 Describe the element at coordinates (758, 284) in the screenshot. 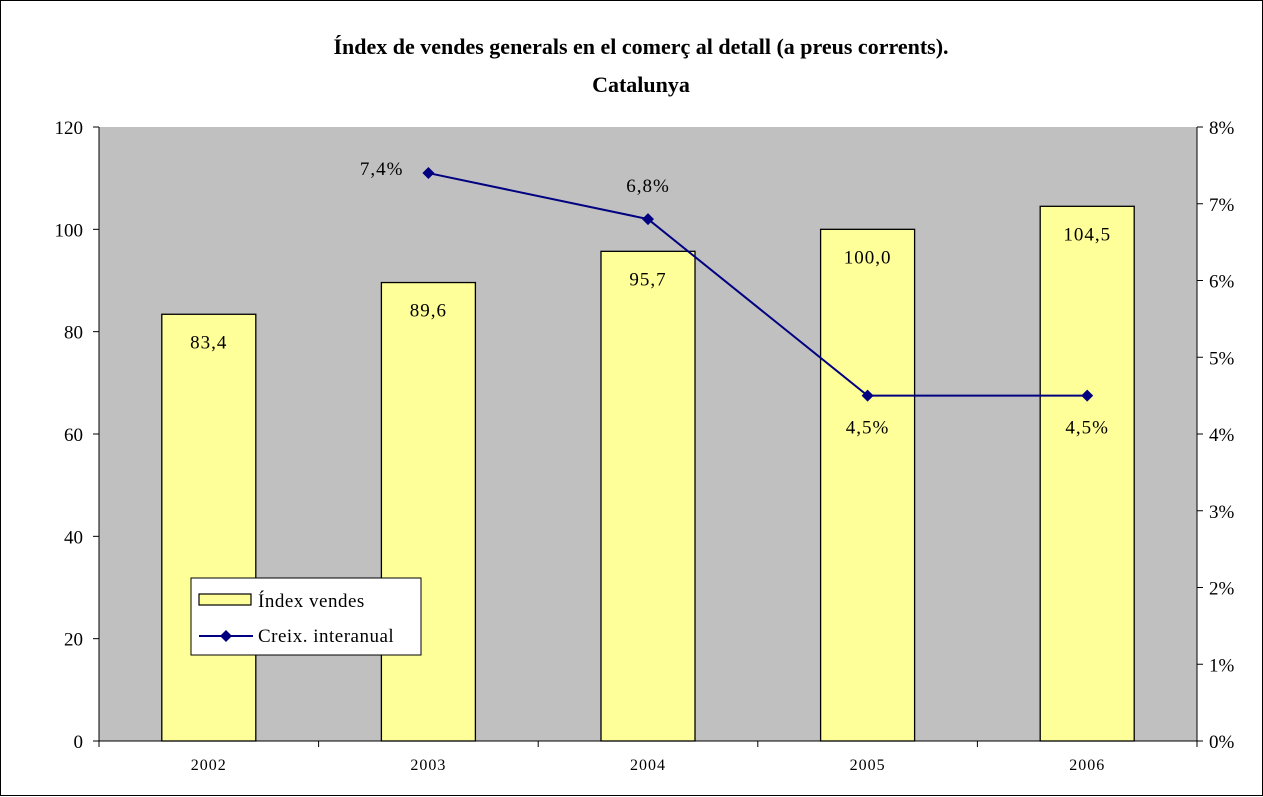

I see `growth-line` at that location.